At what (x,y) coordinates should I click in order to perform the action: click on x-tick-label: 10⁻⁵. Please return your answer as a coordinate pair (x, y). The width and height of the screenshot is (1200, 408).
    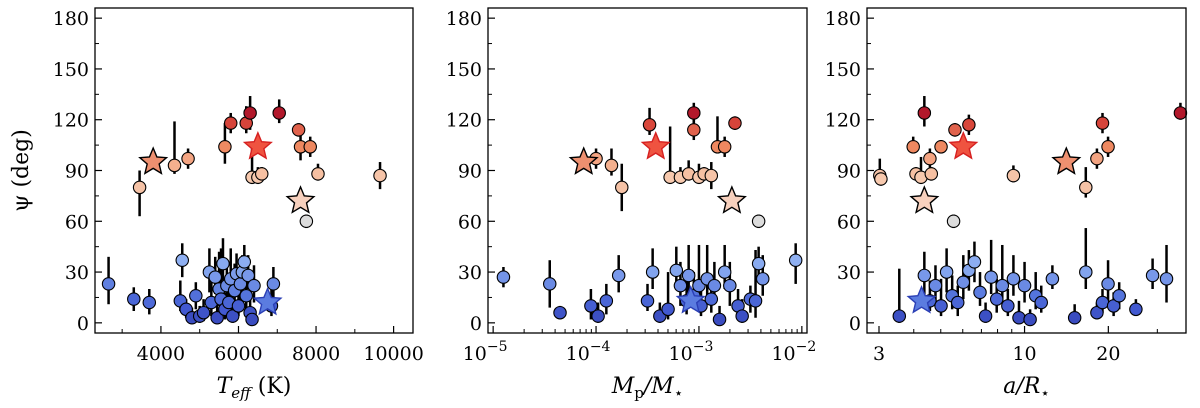
    Looking at the image, I should click on (485, 352).